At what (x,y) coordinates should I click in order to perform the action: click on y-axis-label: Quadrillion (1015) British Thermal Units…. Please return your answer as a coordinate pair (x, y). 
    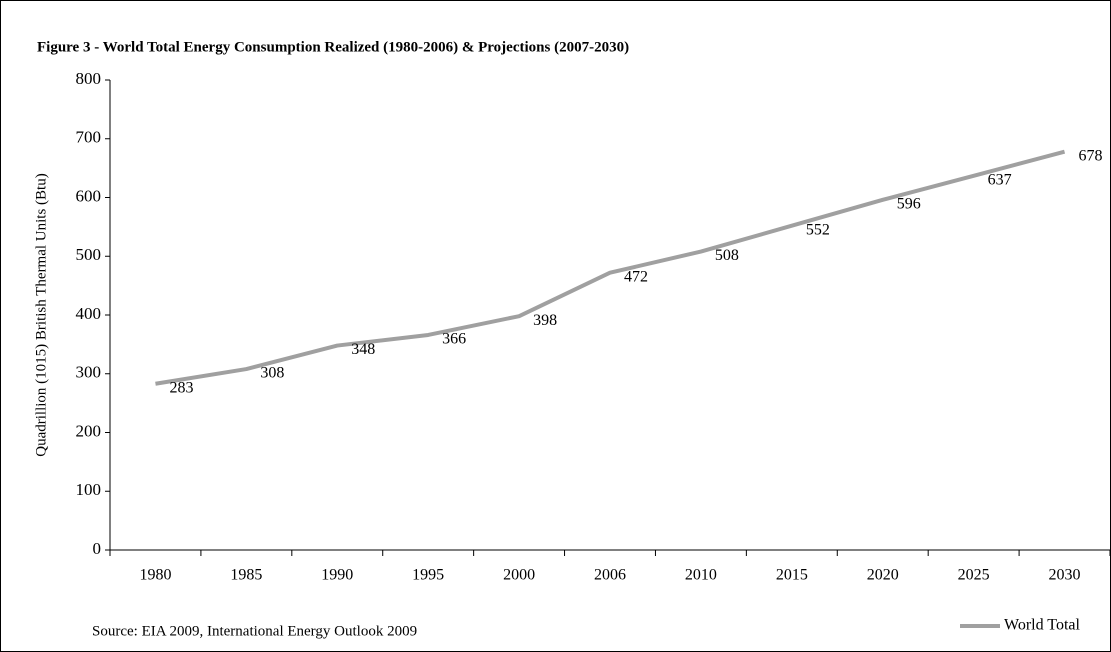
    Looking at the image, I should click on (41, 314).